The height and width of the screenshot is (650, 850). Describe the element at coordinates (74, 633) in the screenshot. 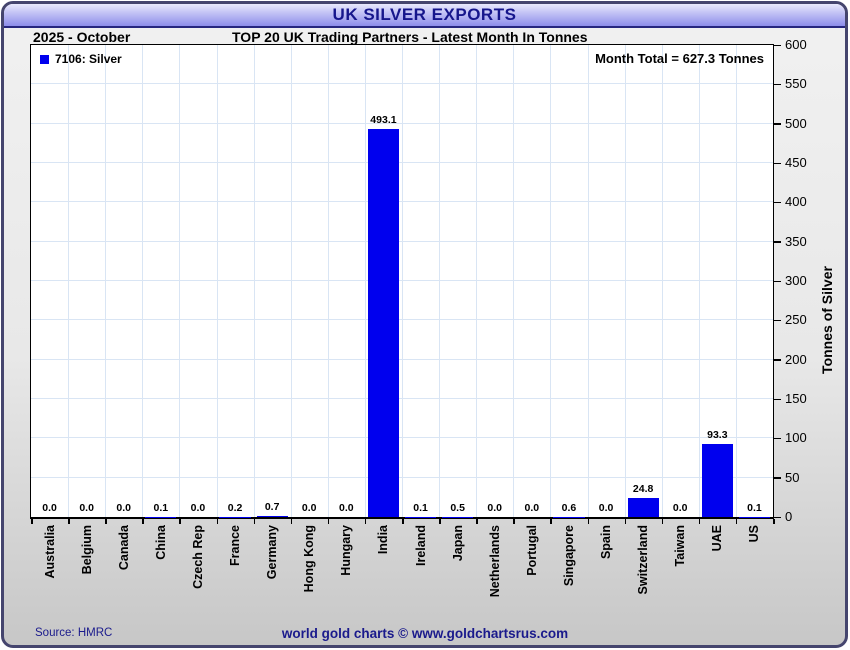

I see `source-label: Source: HMRC` at that location.